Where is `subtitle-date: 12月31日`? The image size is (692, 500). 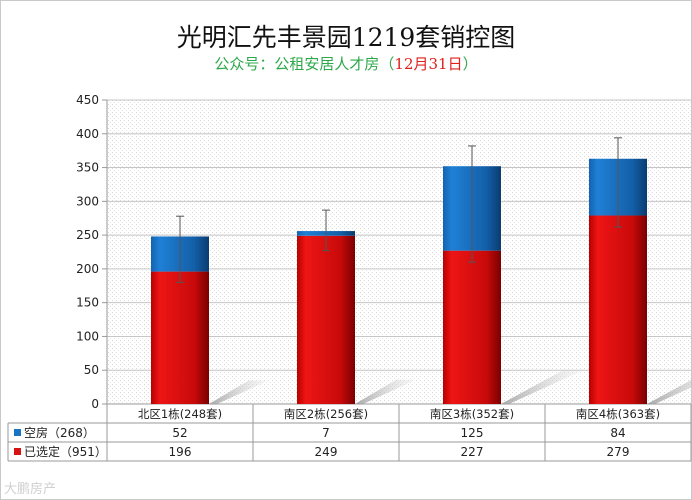 subtitle-date: 12月31日 is located at coordinates (428, 64).